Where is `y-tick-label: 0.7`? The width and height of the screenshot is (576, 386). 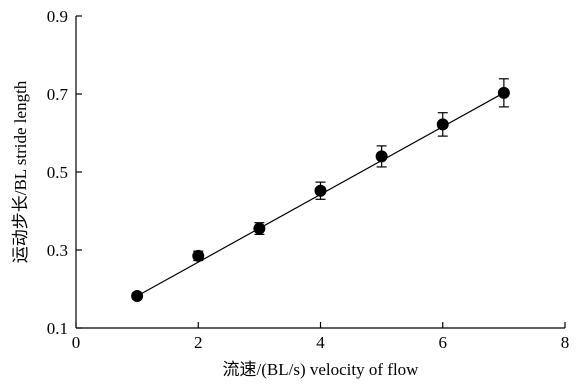 y-tick-label: 0.7 is located at coordinates (58, 94).